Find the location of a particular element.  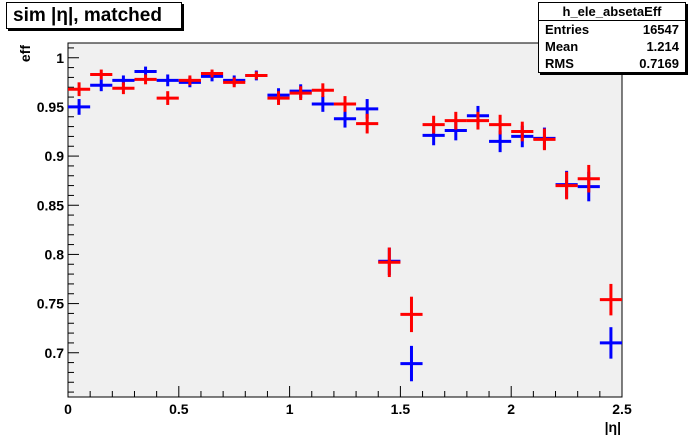

y-tick-label: 0.75 is located at coordinates (50, 304).